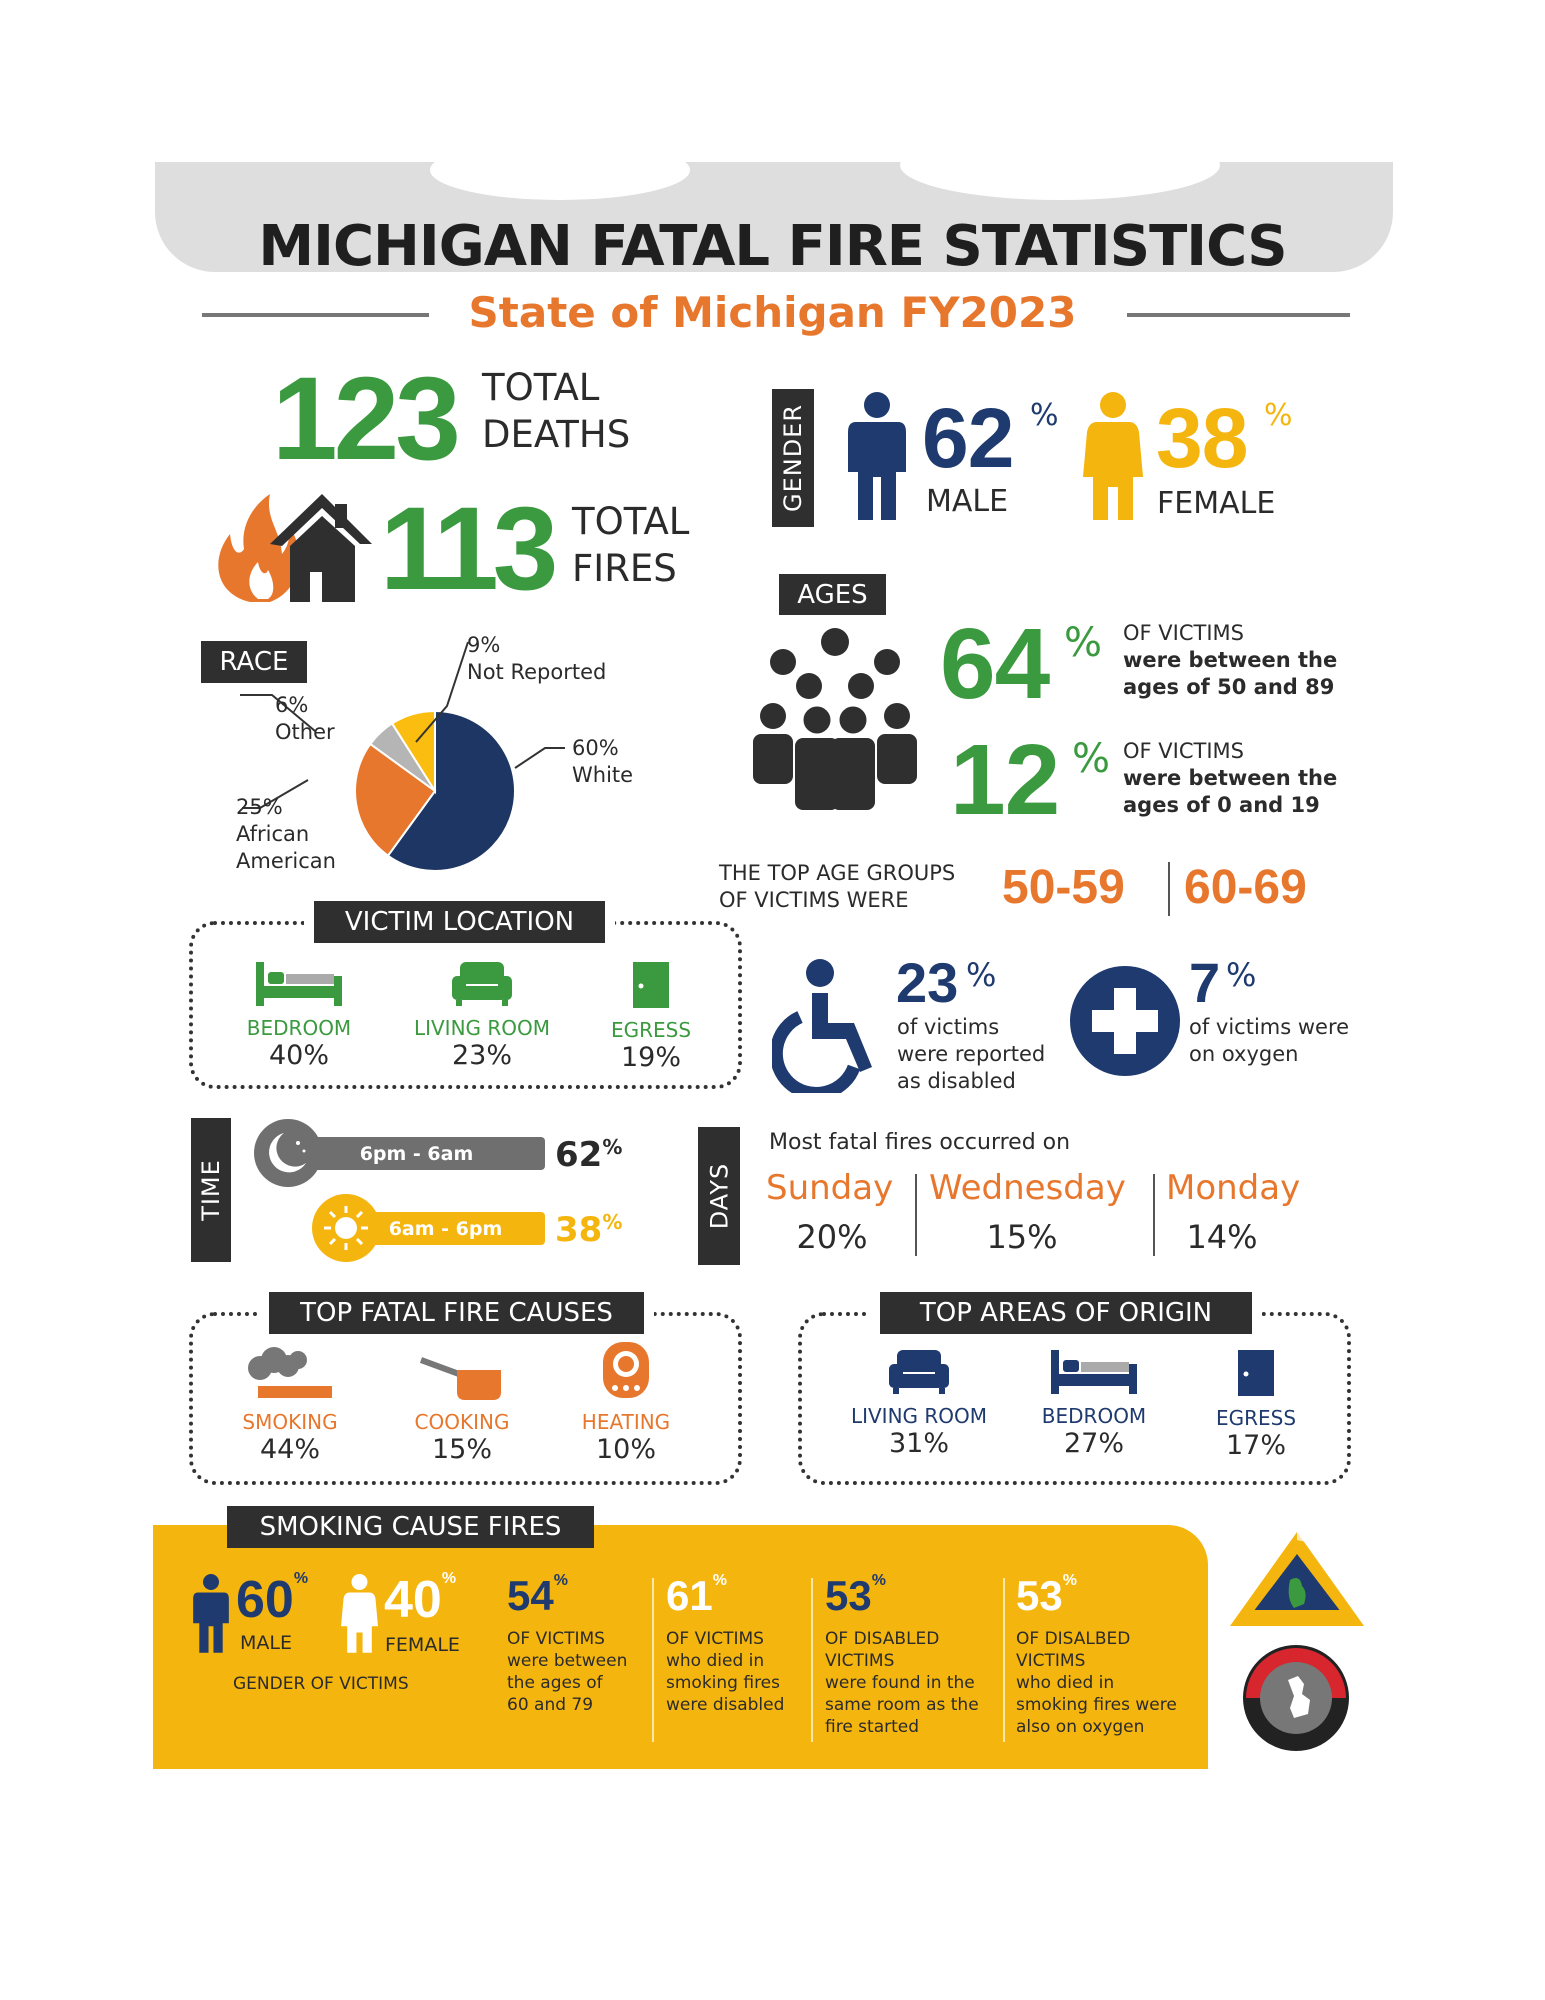 The image size is (1545, 2000). I want to click on pct-value: 60, so click(265, 1600).